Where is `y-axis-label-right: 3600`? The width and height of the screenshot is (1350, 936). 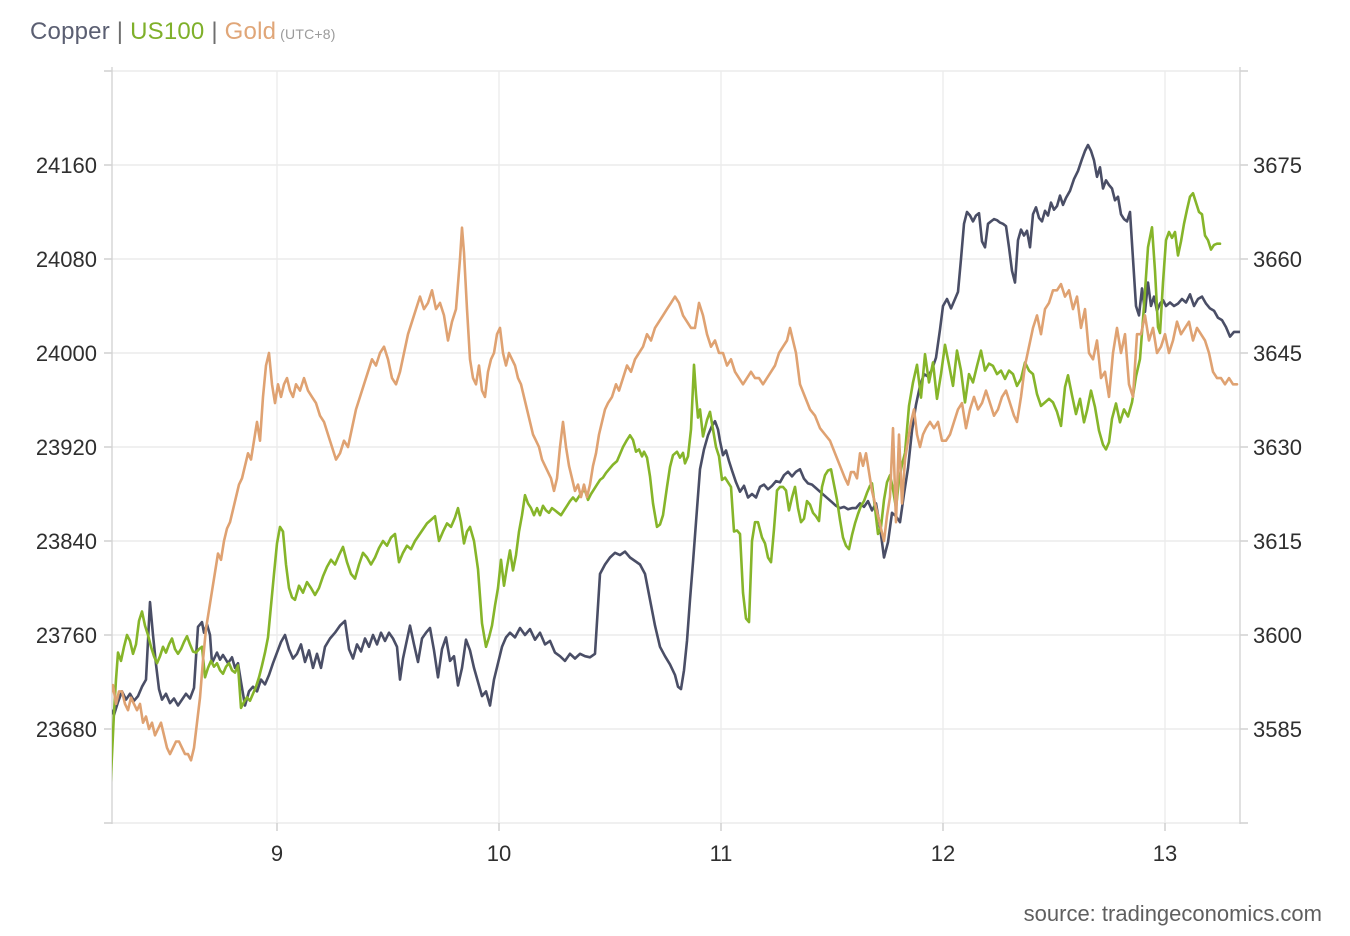 y-axis-label-right: 3600 is located at coordinates (1277, 635).